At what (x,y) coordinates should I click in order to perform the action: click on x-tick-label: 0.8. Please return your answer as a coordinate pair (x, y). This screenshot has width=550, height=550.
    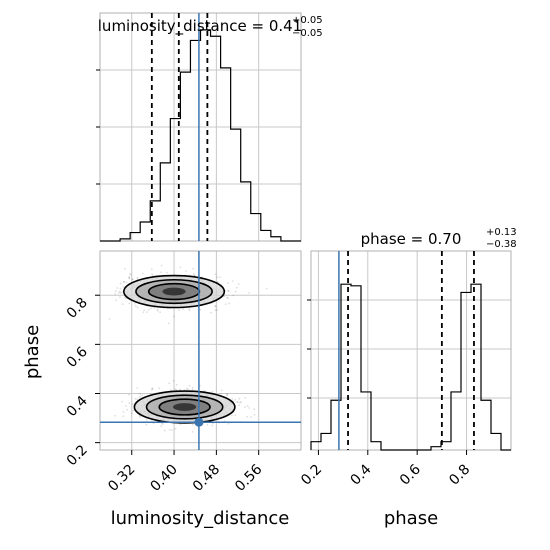
    Looking at the image, I should click on (459, 475).